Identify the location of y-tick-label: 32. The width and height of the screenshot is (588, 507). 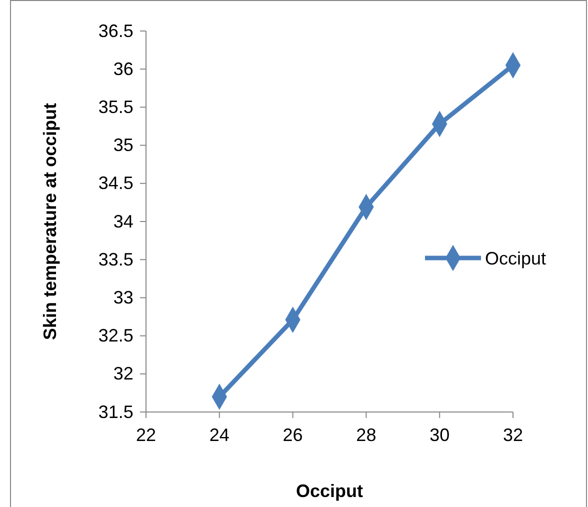
(123, 374).